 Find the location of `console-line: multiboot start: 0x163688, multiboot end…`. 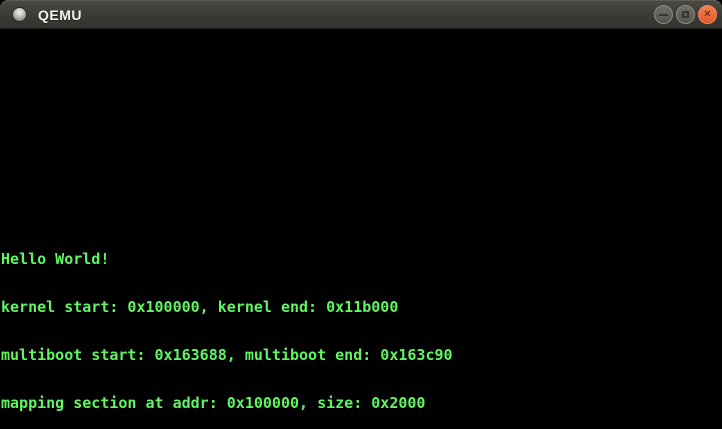

console-line: multiboot start: 0x163688, multiboot end… is located at coordinates (227, 355).